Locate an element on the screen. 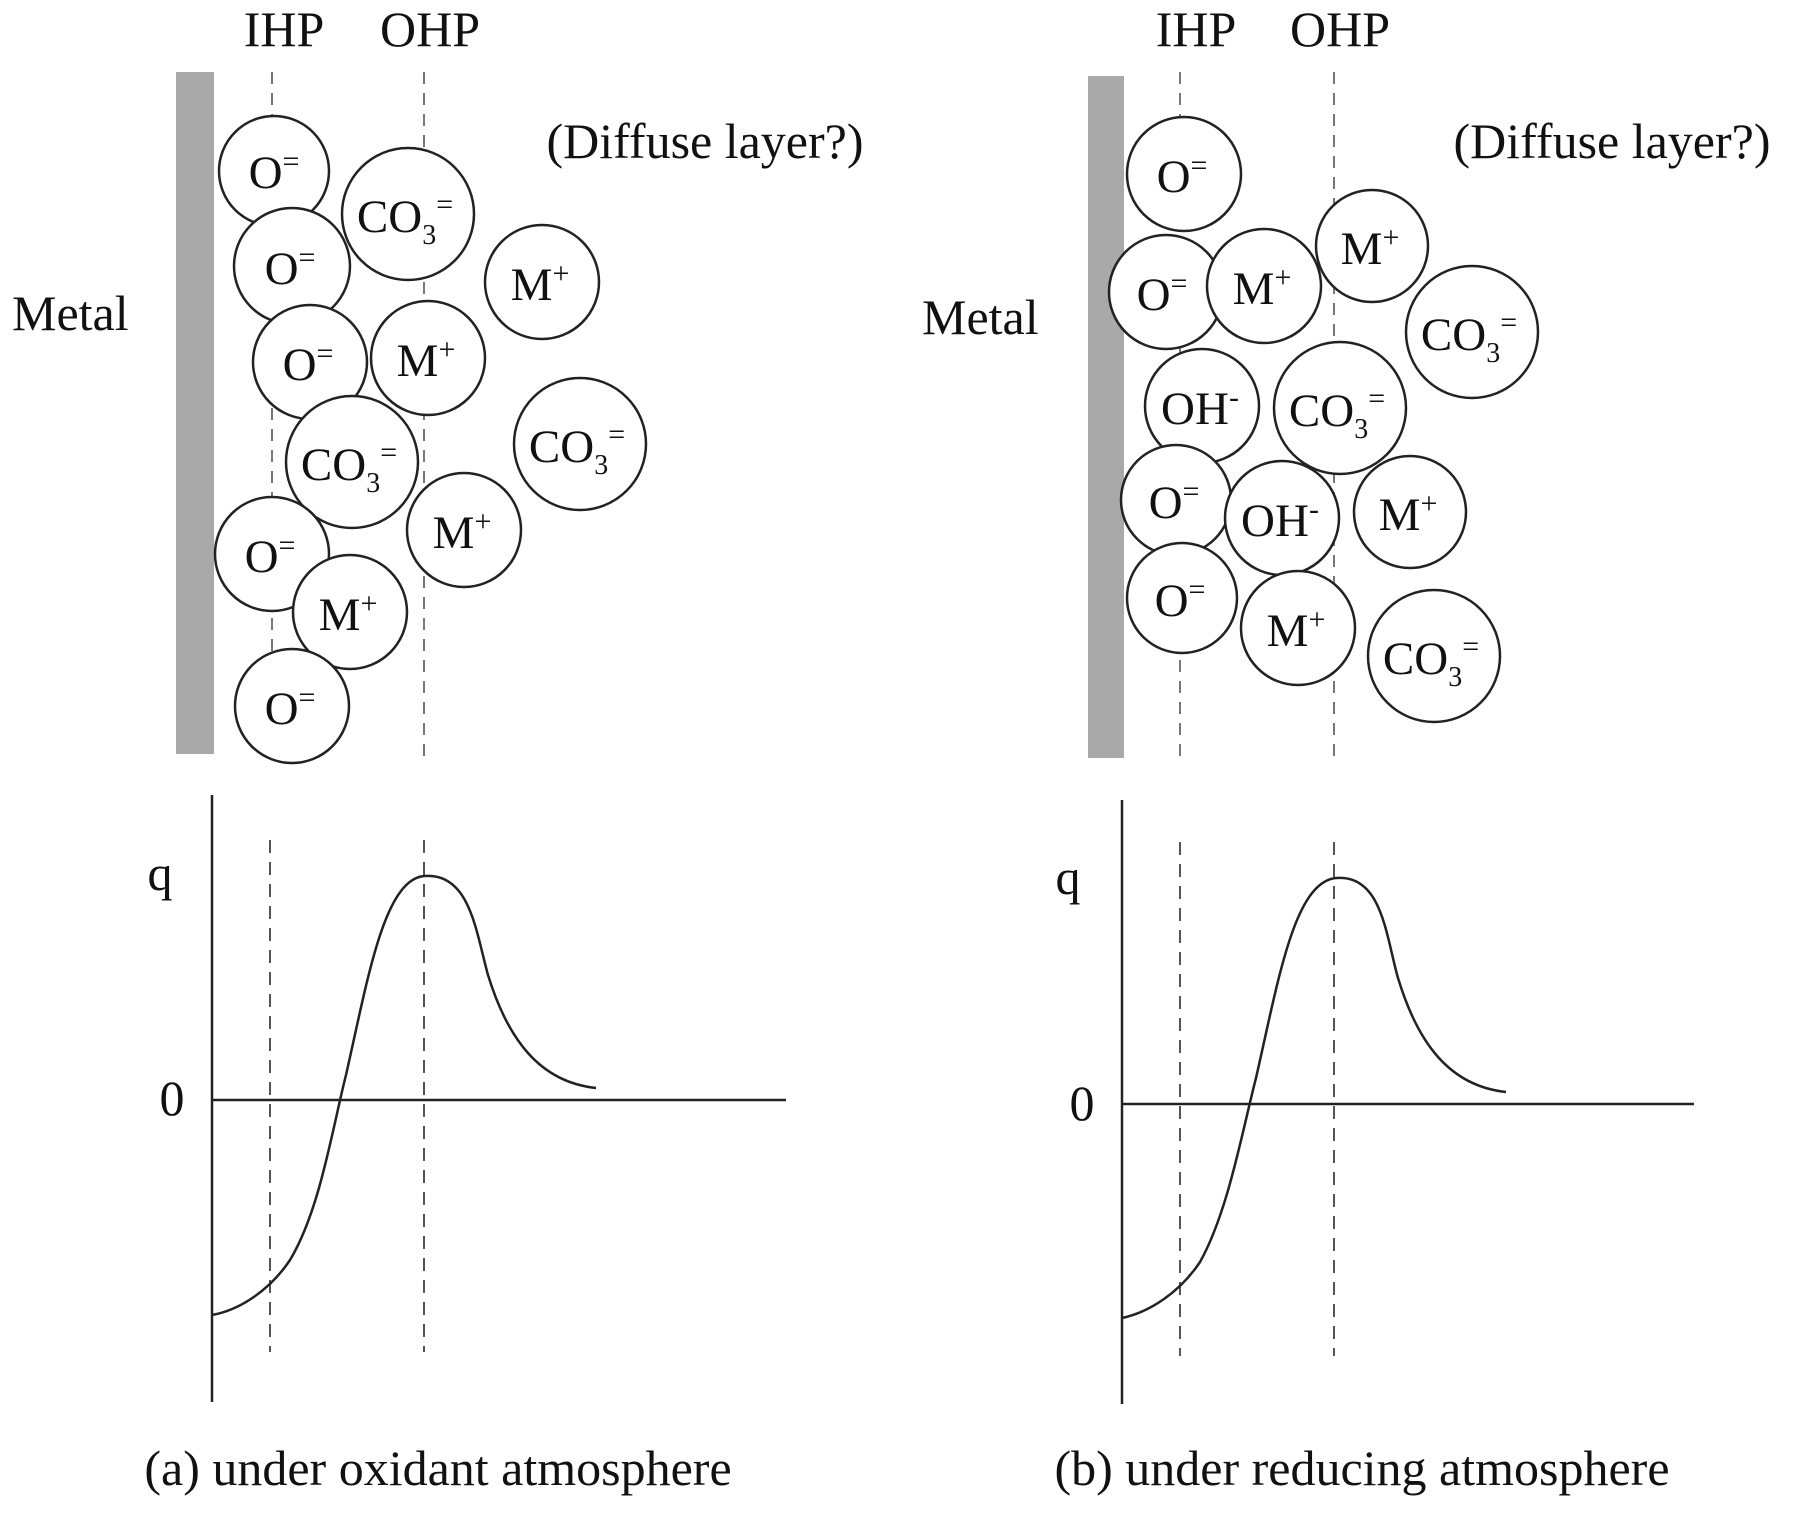 This screenshot has width=1800, height=1516. diffuse-layer-label: (Diffuse layer?) is located at coordinates (1612, 141).